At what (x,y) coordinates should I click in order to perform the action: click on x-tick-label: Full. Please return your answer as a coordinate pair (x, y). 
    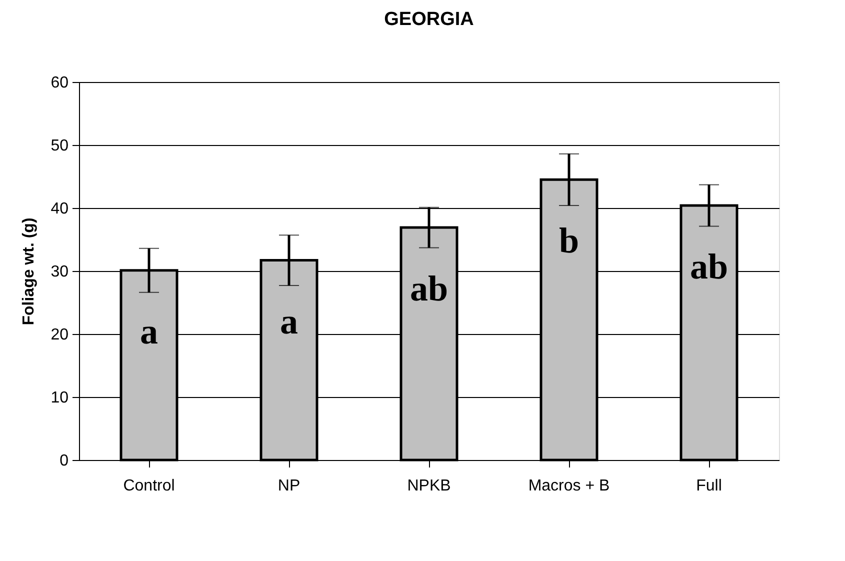
    Looking at the image, I should click on (709, 486).